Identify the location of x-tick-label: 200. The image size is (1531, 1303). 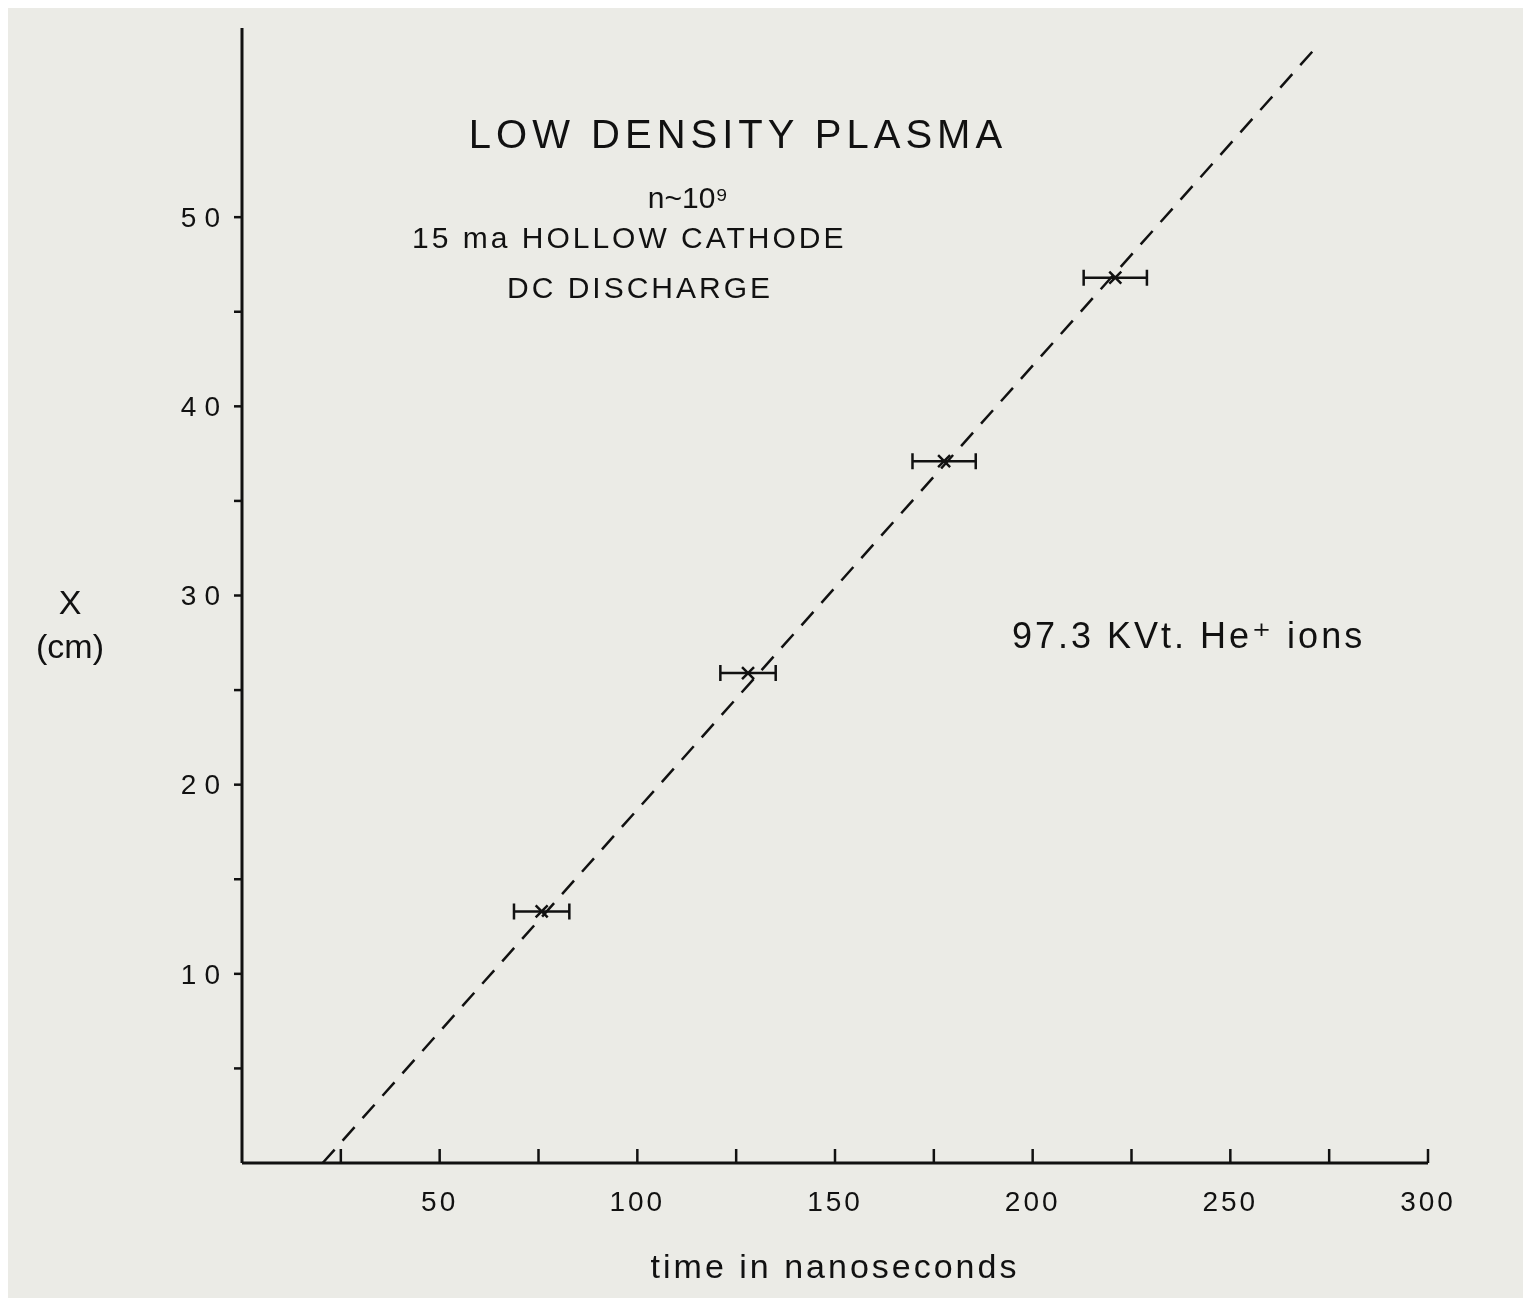
(1032, 1201).